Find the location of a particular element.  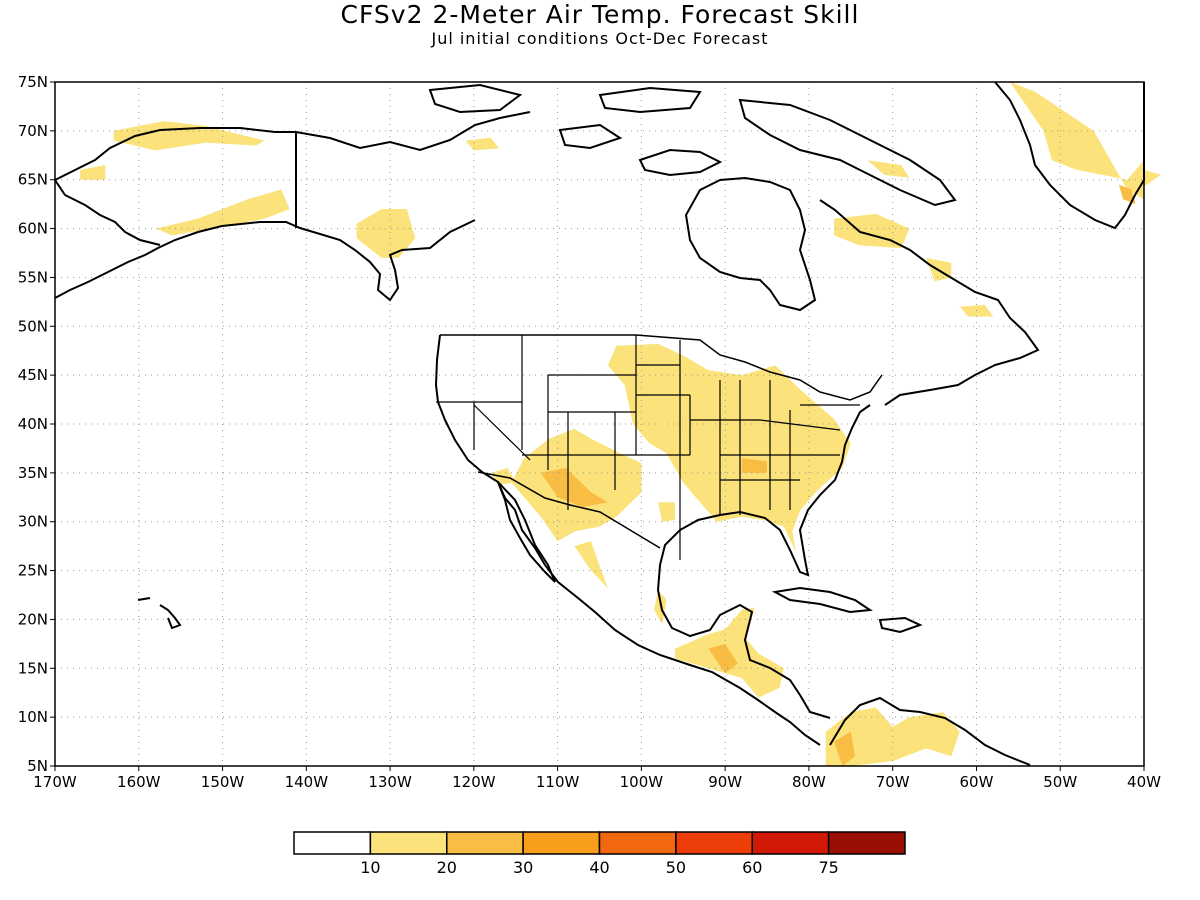

skill-region-alaska-north is located at coordinates (189, 136).